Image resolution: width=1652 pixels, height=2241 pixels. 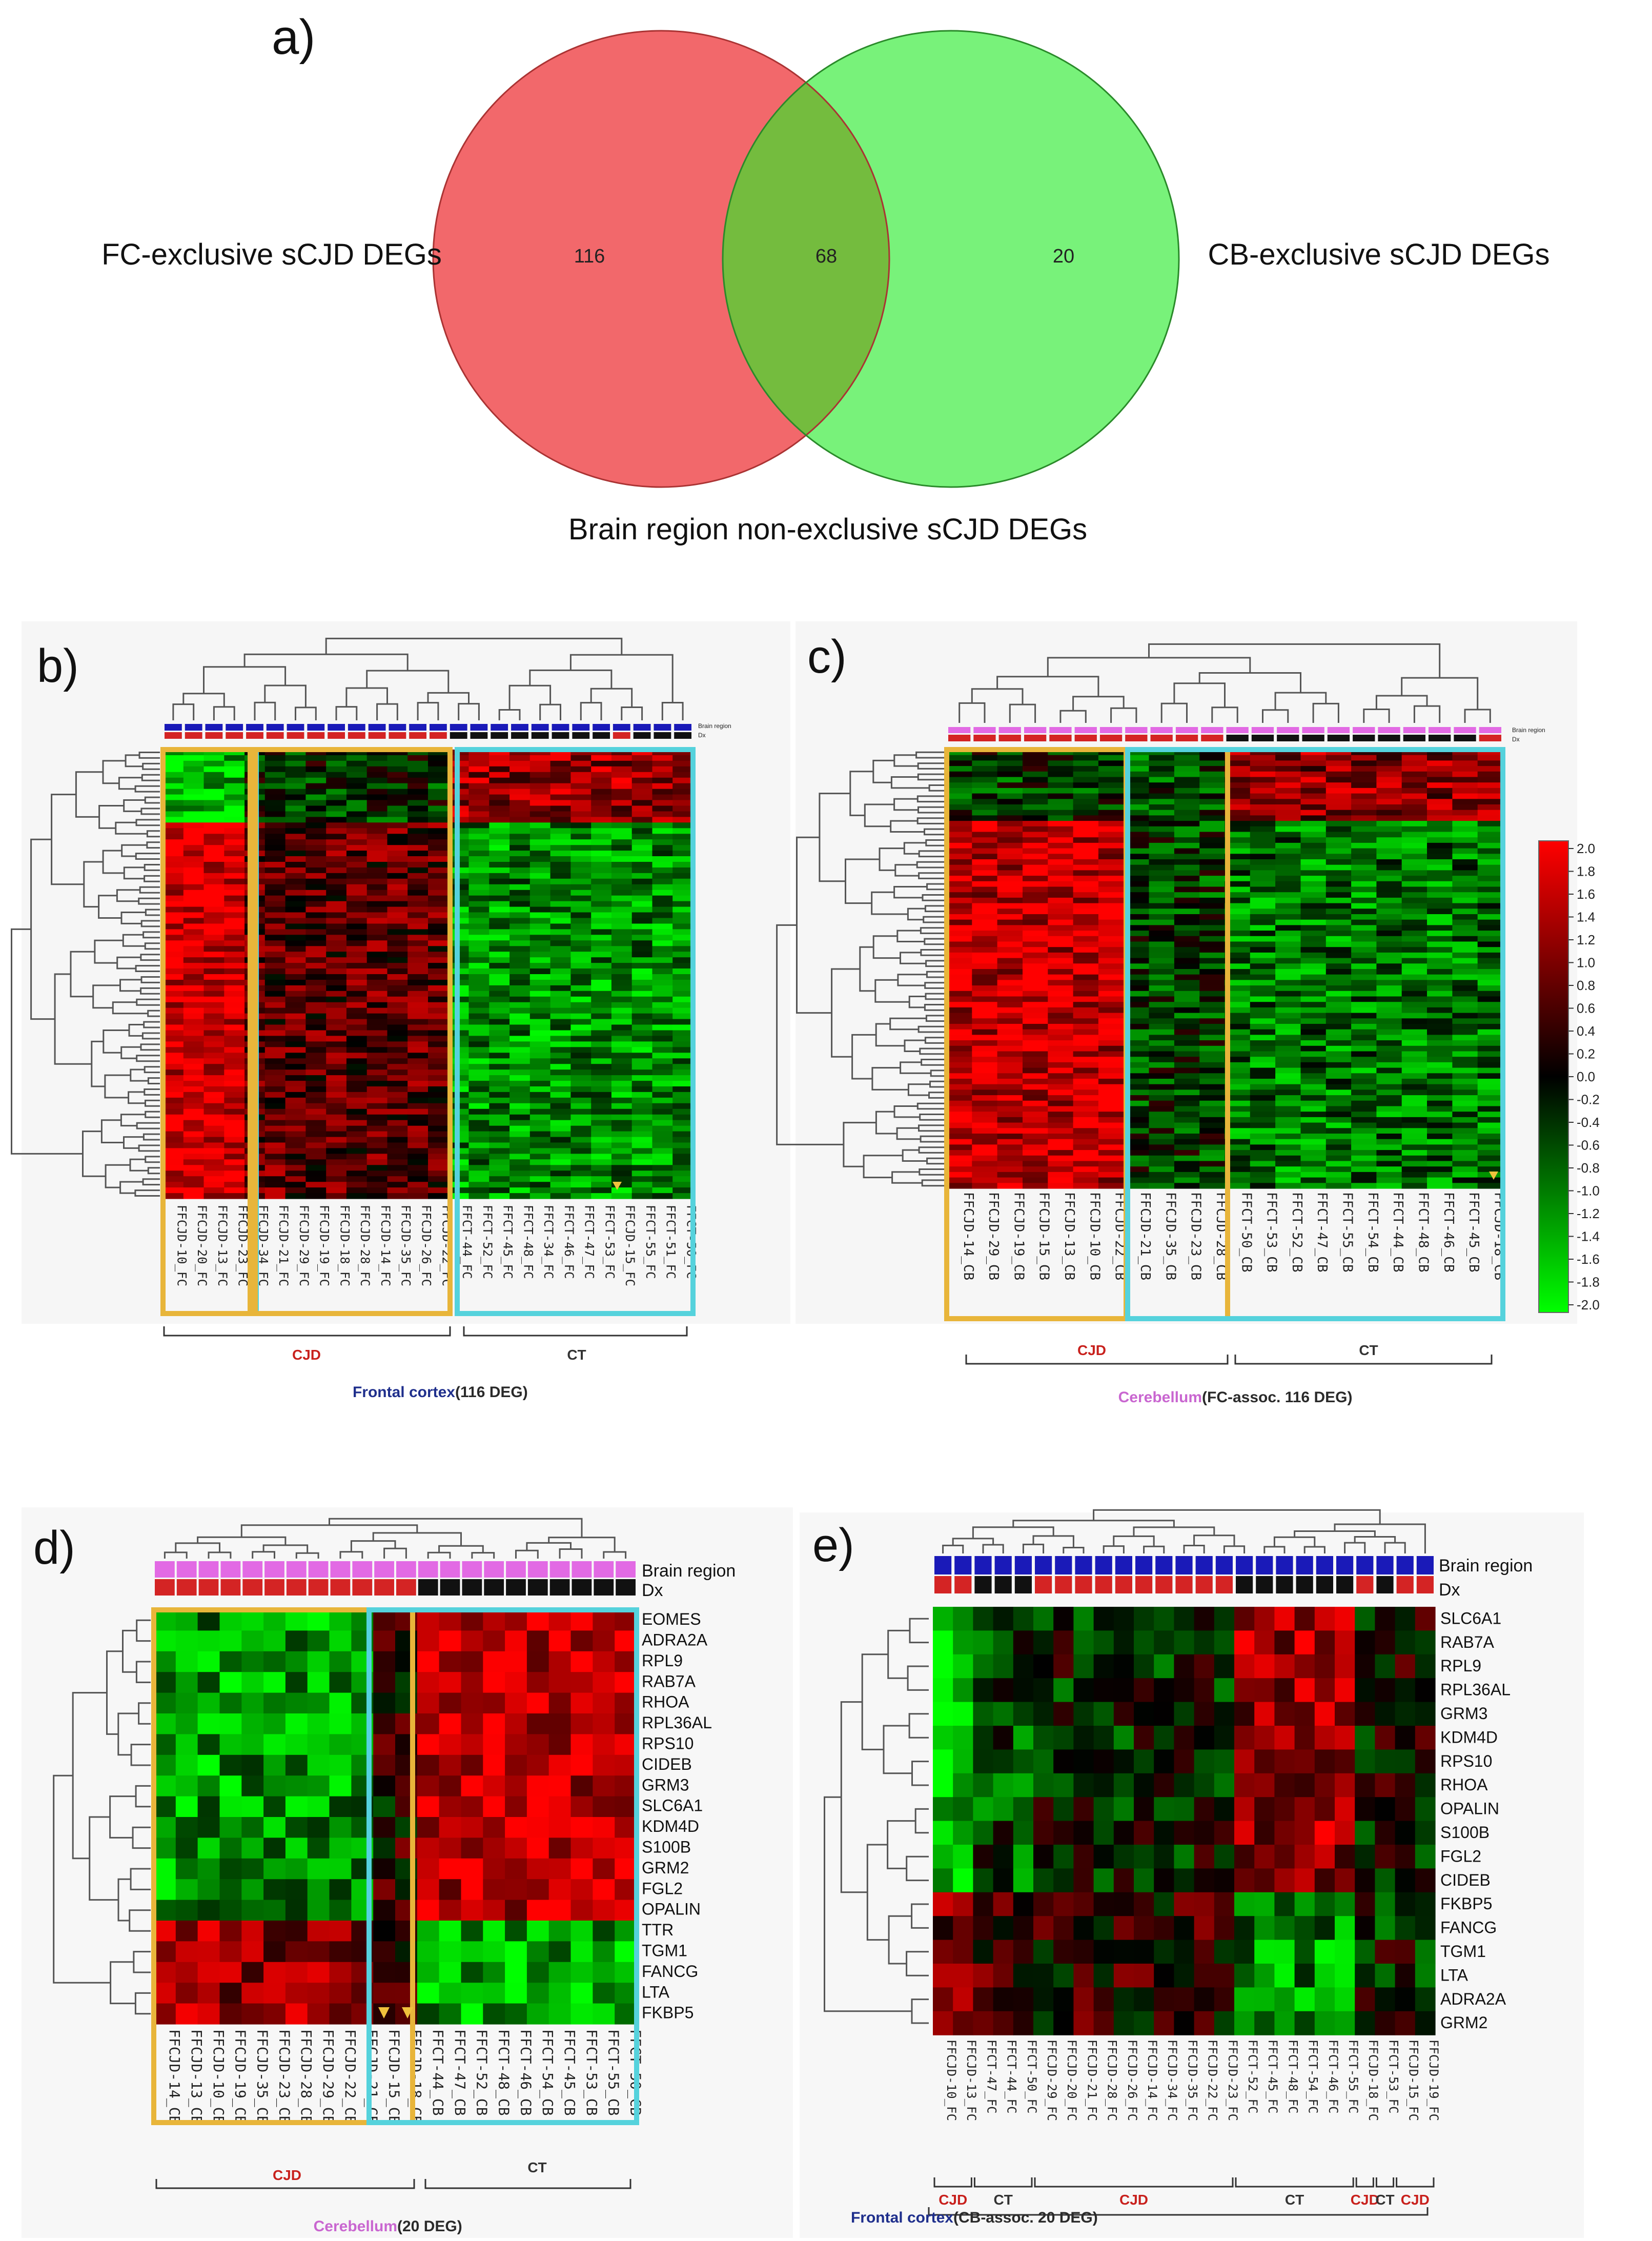 What do you see at coordinates (663, 1888) in the screenshot?
I see `gene-label: FGL2` at bounding box center [663, 1888].